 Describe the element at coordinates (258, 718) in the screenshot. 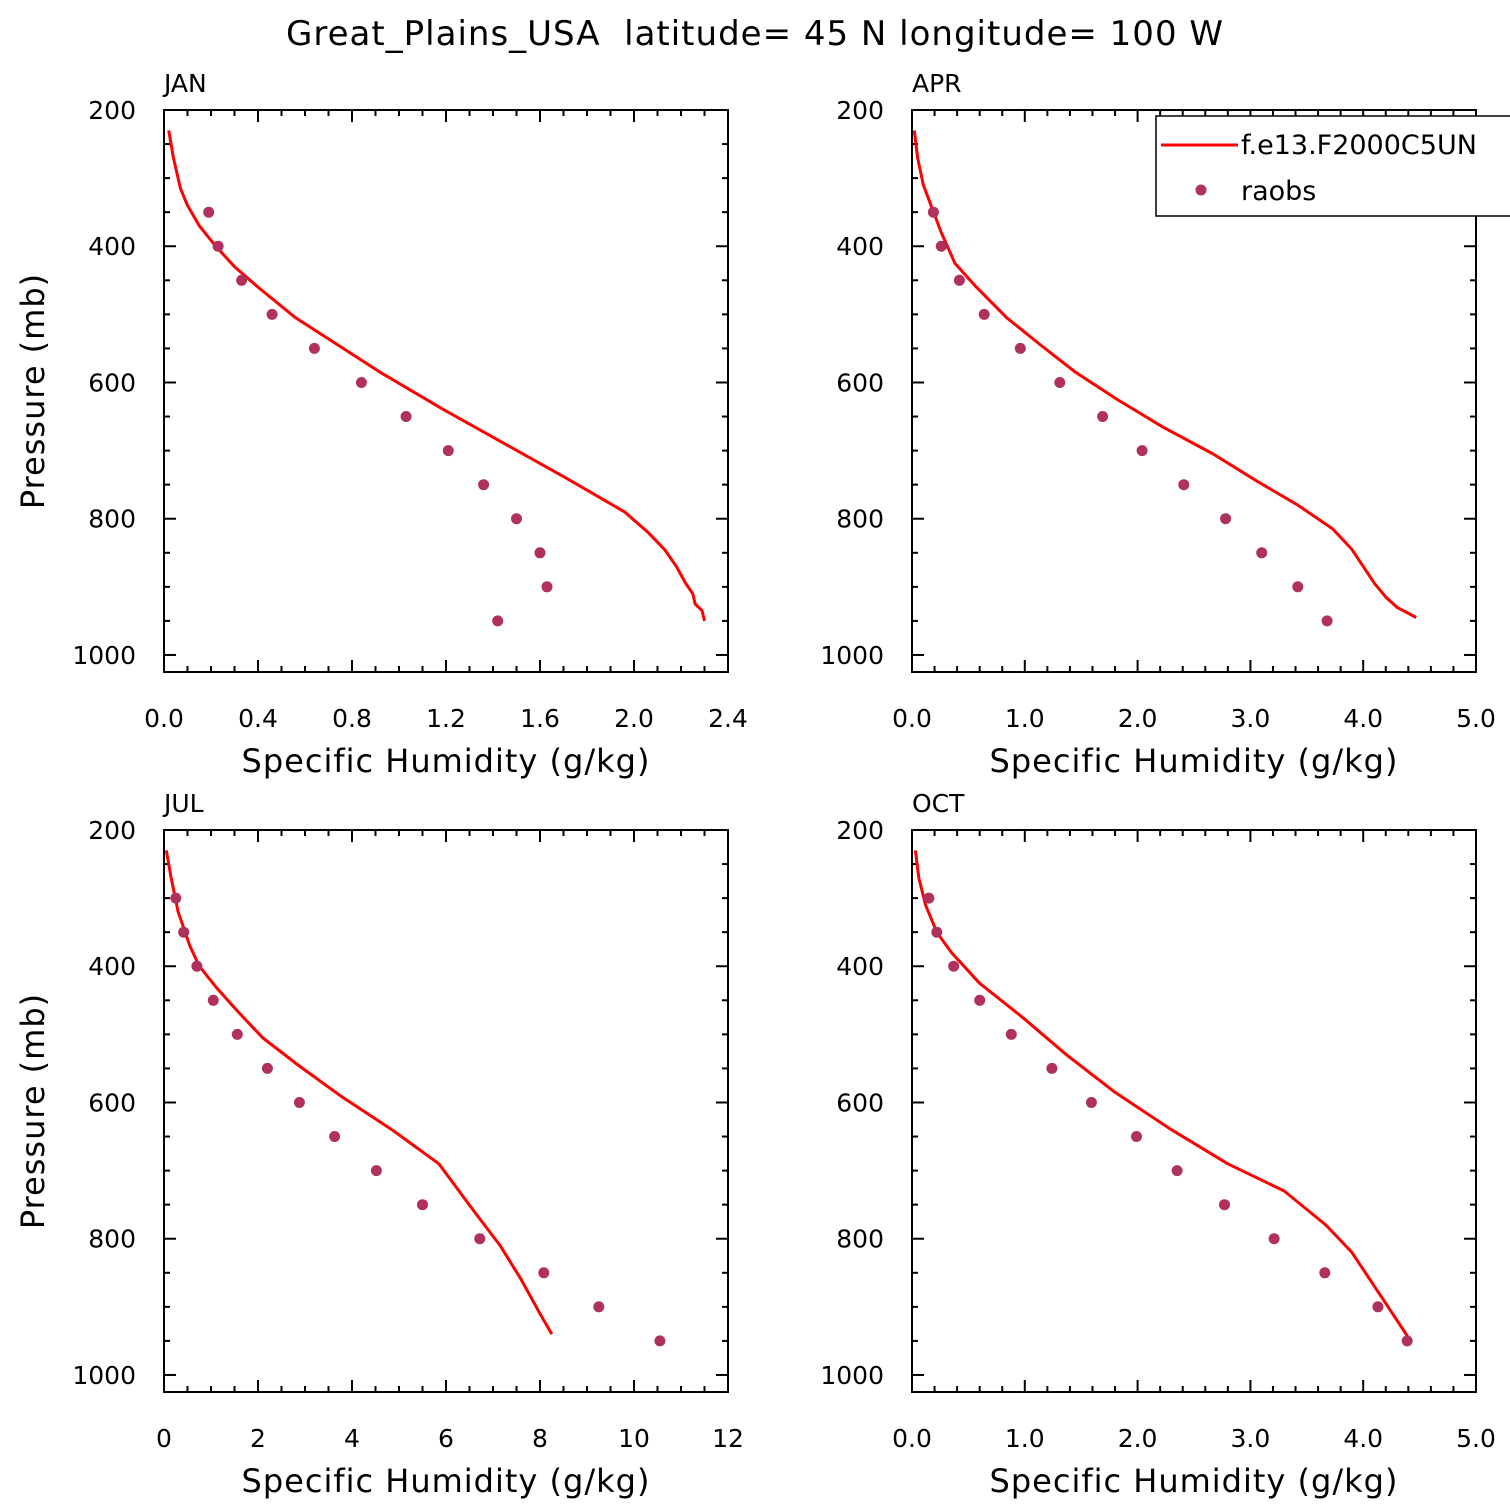

I see `jan-x-tick-label: 0.4` at that location.